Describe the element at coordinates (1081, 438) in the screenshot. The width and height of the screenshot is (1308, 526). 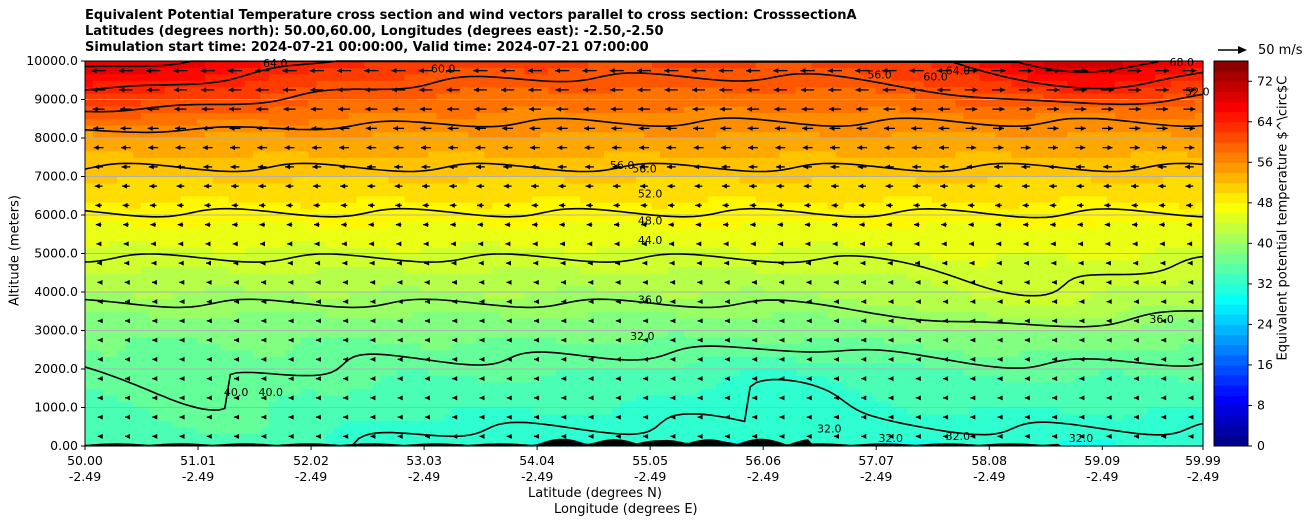
I see `contour-label: 32.0` at that location.